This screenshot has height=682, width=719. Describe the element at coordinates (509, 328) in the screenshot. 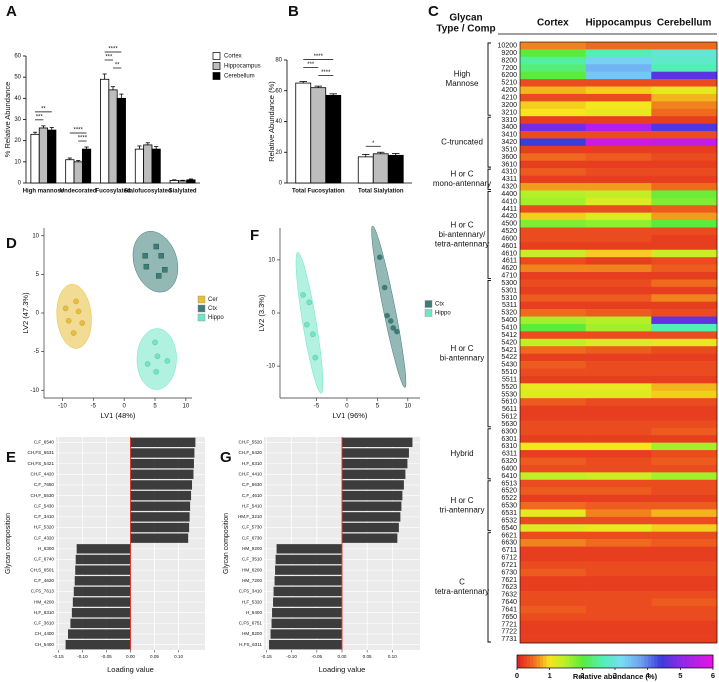

I see `row-label: 5410` at that location.